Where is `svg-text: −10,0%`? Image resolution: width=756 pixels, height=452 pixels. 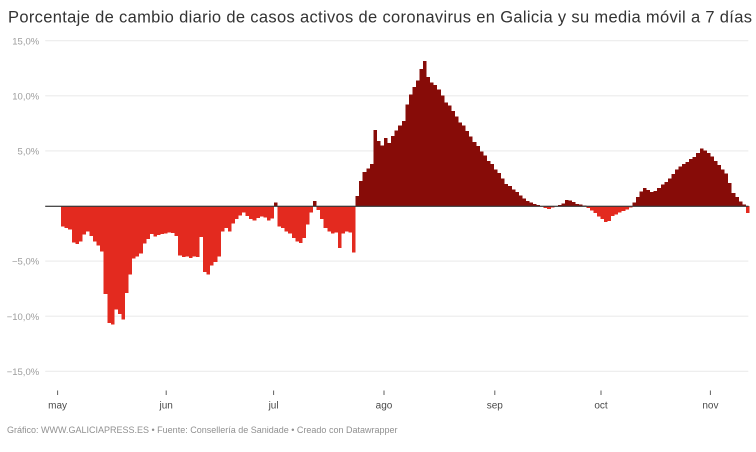 svg-text: −10,0% is located at coordinates (23, 317).